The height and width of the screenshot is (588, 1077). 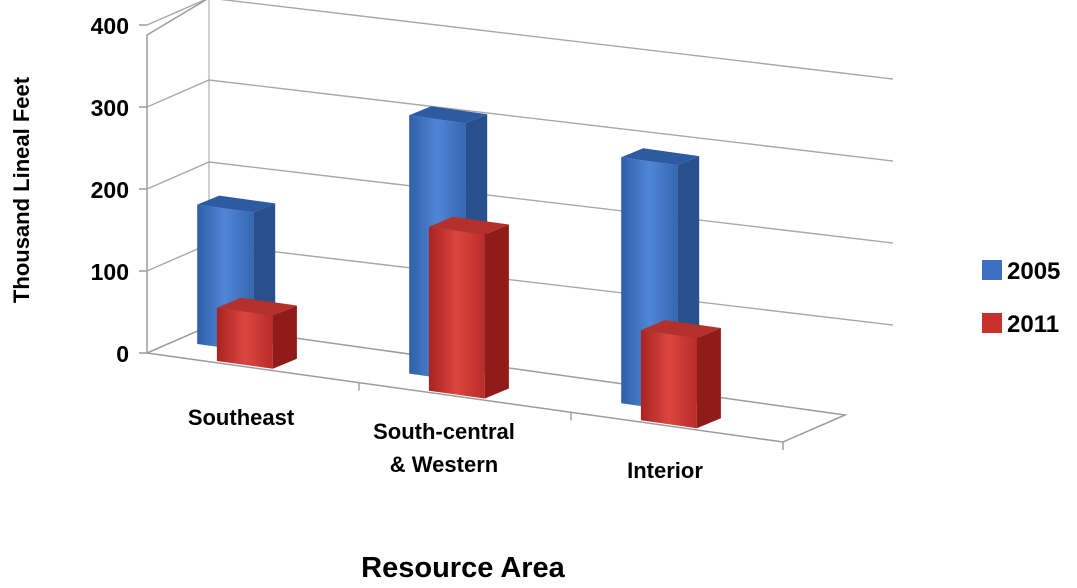 What do you see at coordinates (1033, 324) in the screenshot?
I see `legend-label: 2011` at bounding box center [1033, 324].